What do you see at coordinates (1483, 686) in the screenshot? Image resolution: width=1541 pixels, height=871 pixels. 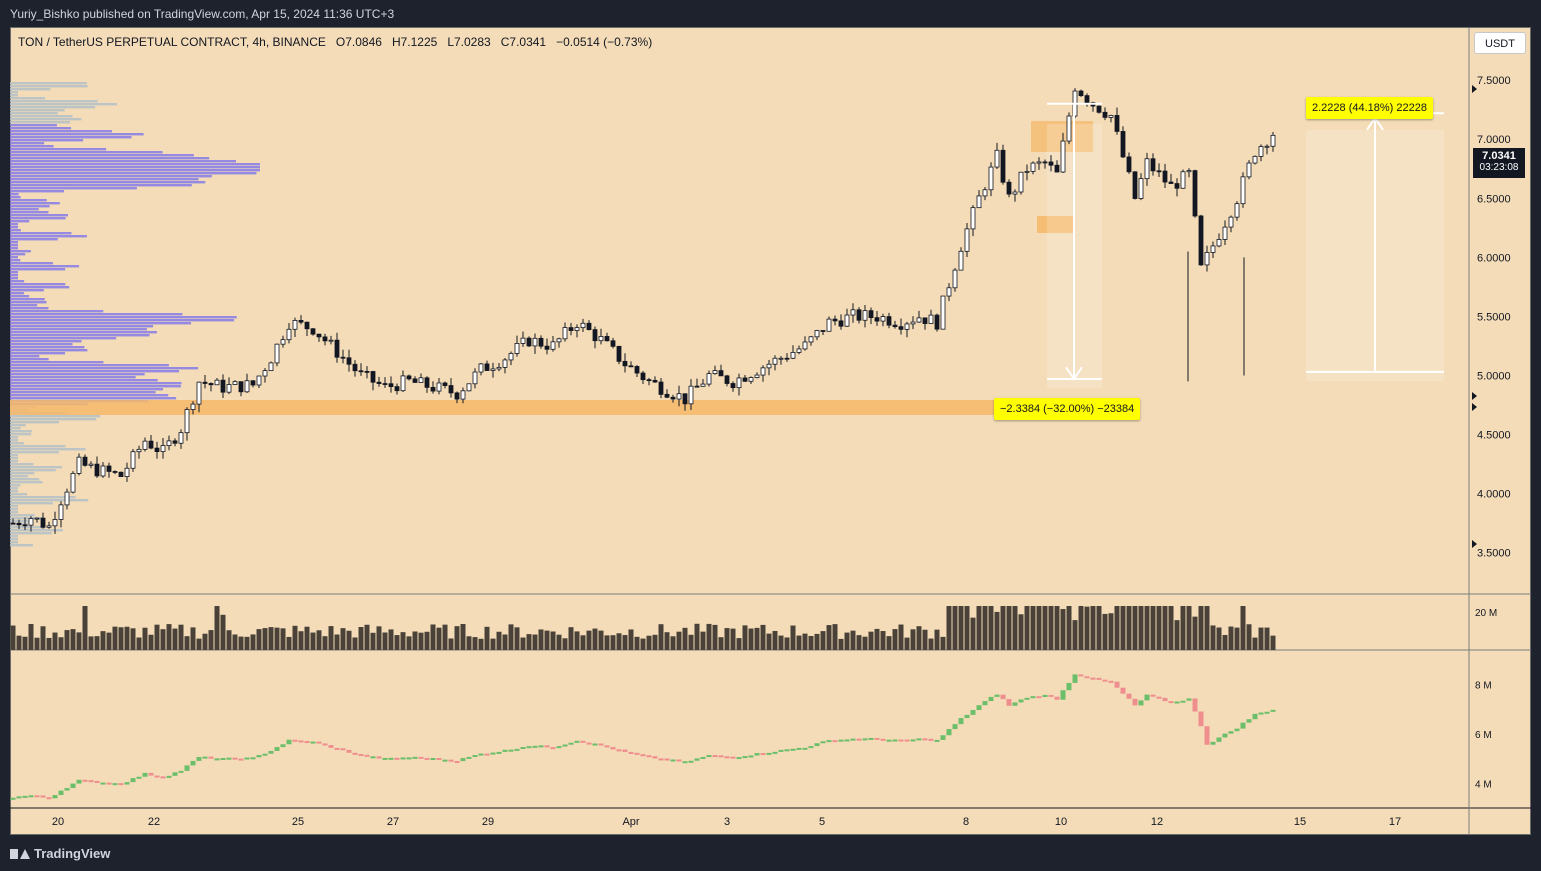 I see `obv-tick-label: 8 M` at bounding box center [1483, 686].